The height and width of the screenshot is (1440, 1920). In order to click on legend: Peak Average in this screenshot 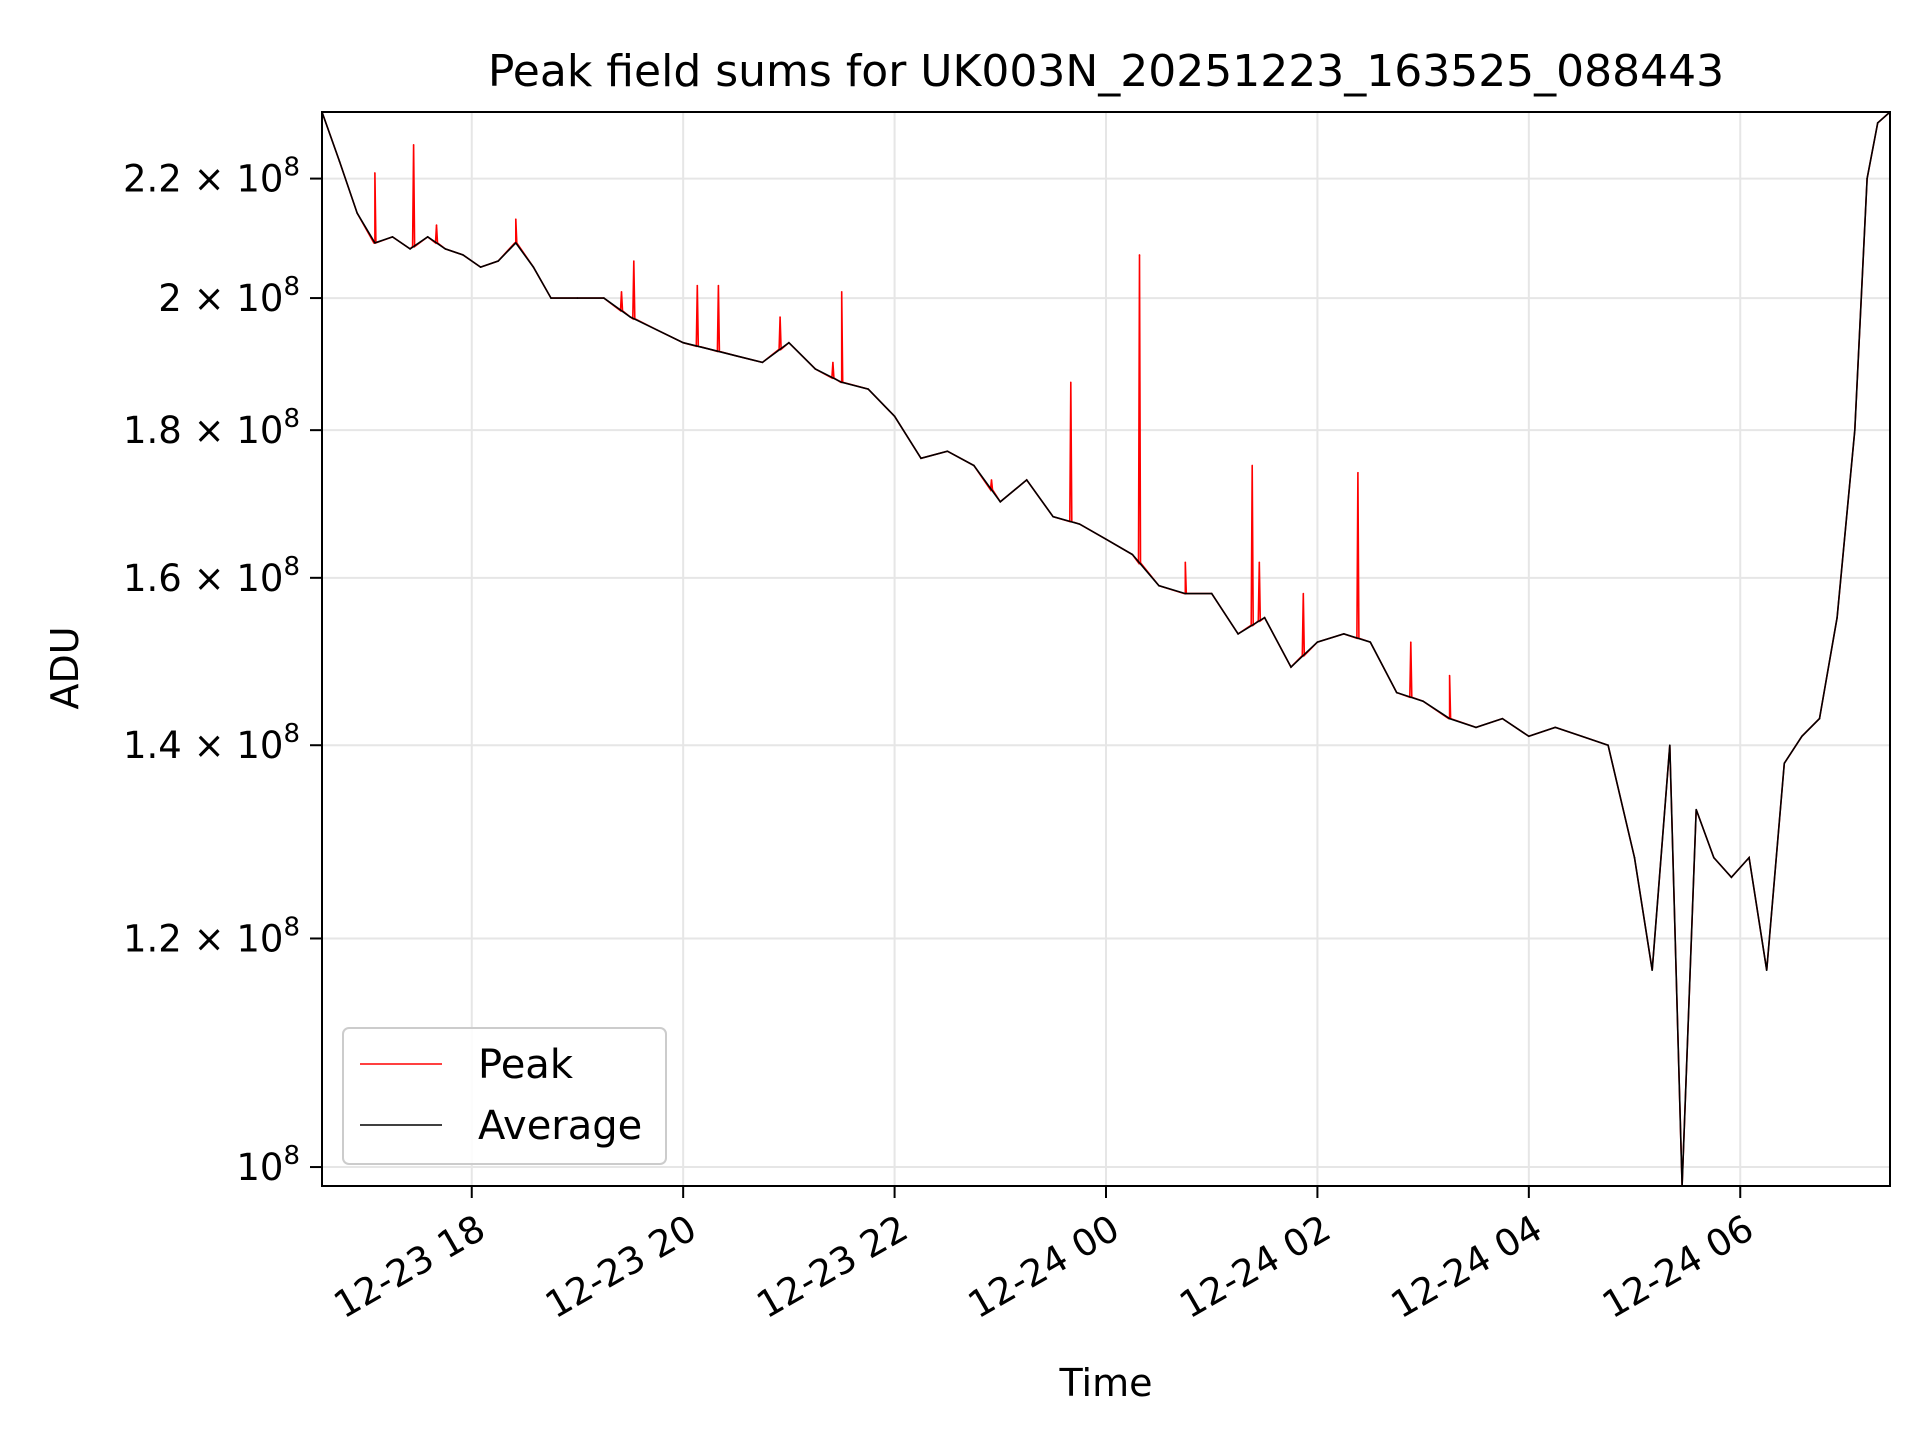, I will do `click(504, 1096)`.